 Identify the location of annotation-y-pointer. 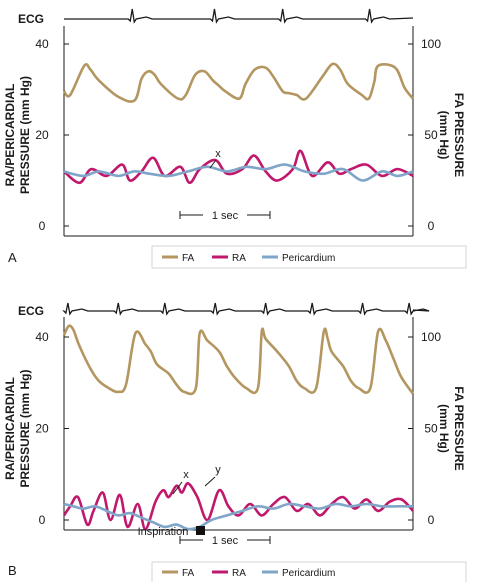
(210, 481).